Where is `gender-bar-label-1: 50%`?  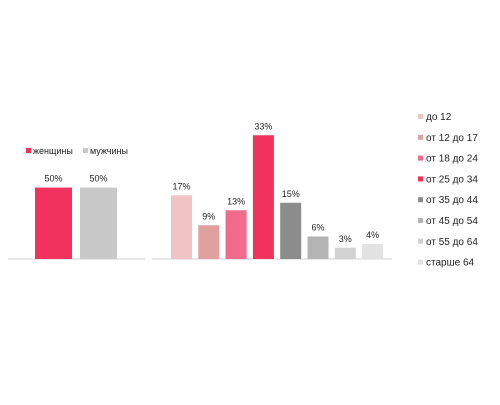
gender-bar-label-1: 50% is located at coordinates (98, 179).